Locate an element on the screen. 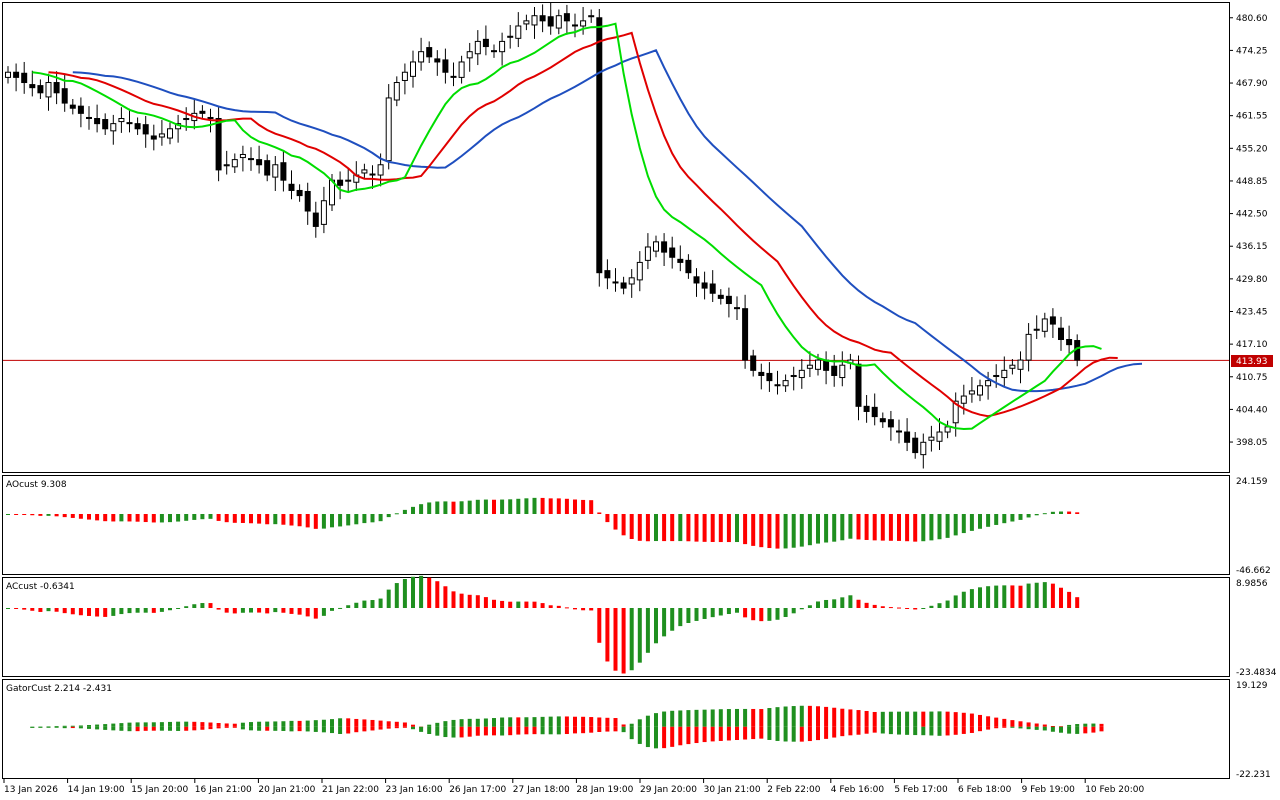  gator-min-label: -22.231 is located at coordinates (1253, 775).